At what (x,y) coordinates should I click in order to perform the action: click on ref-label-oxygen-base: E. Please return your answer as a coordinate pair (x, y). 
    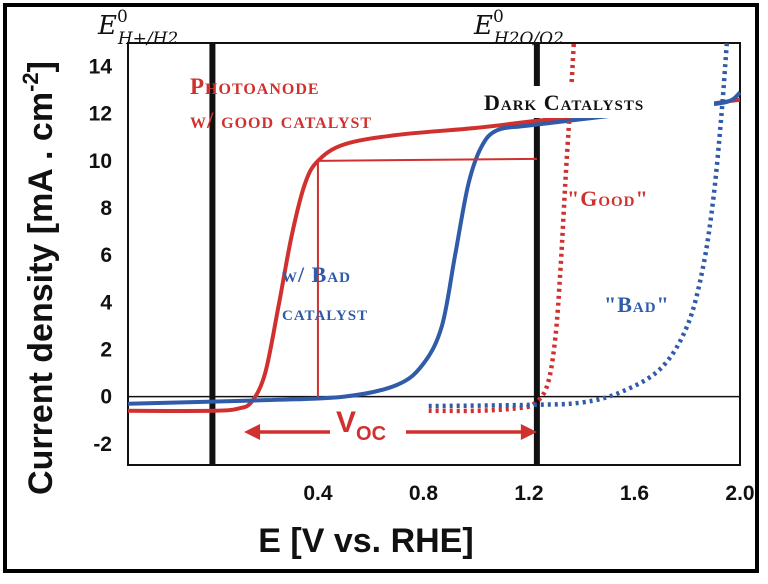
    Looking at the image, I should click on (483, 26).